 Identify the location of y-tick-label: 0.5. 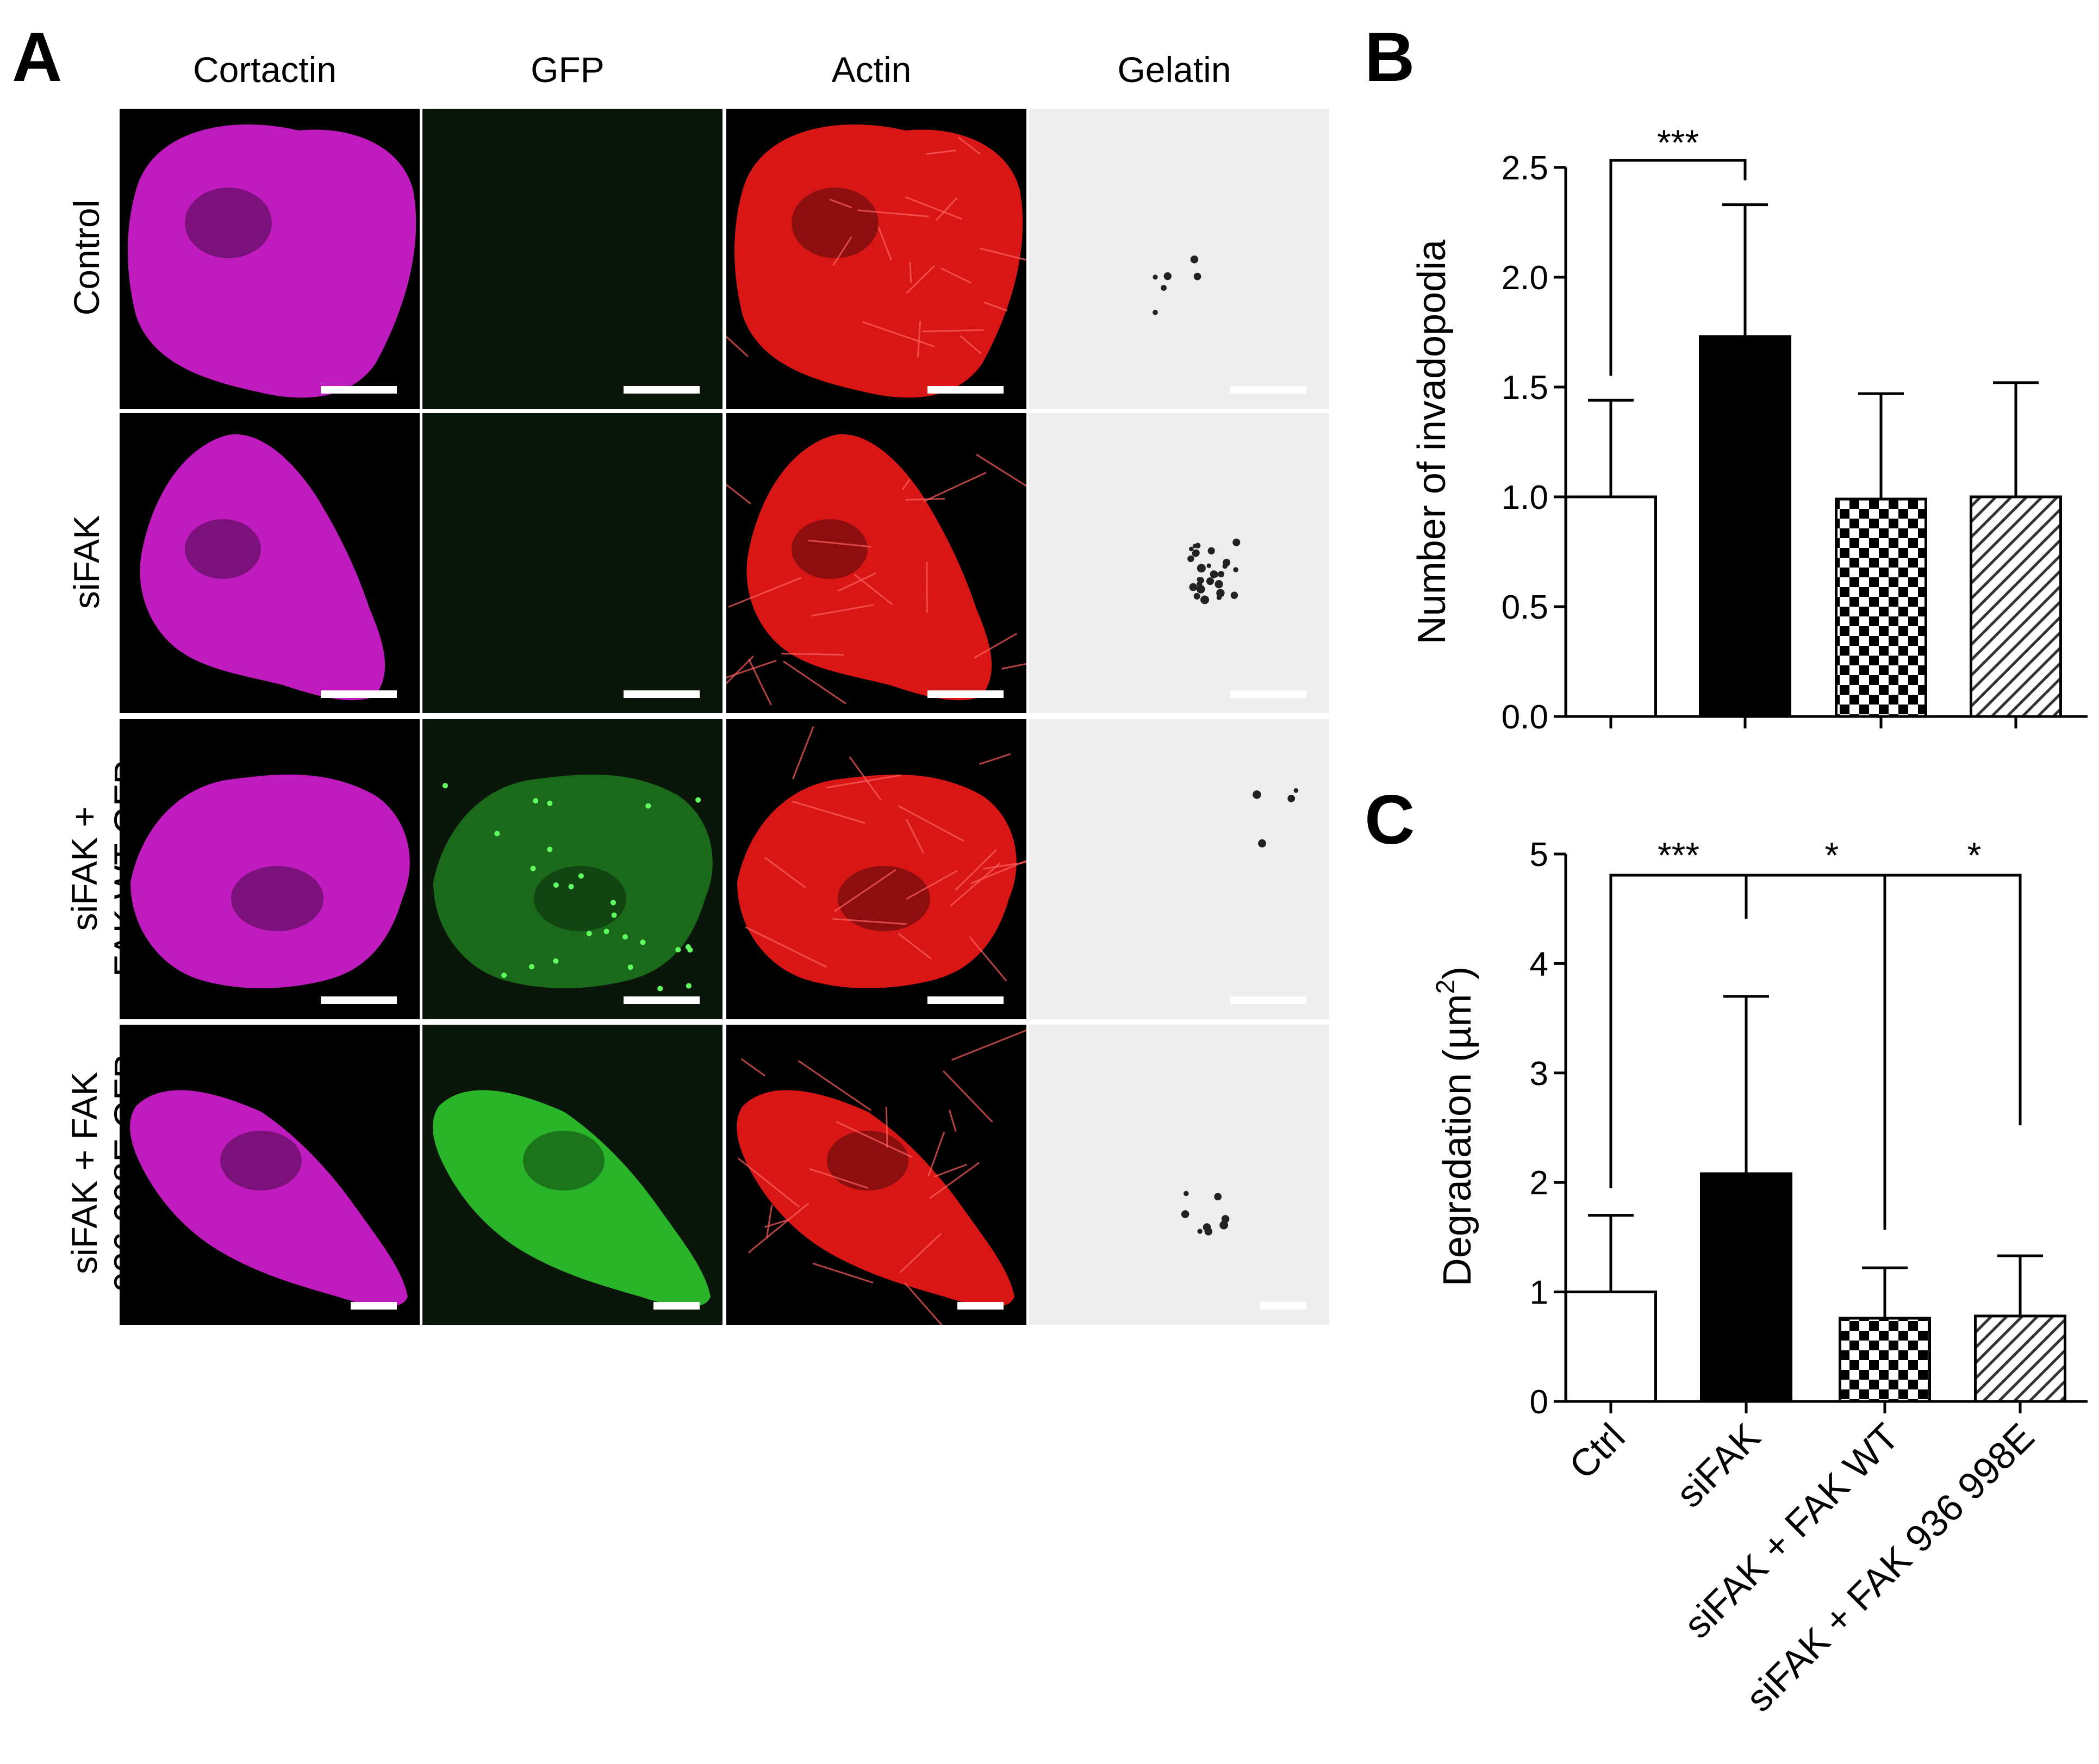
(1525, 607).